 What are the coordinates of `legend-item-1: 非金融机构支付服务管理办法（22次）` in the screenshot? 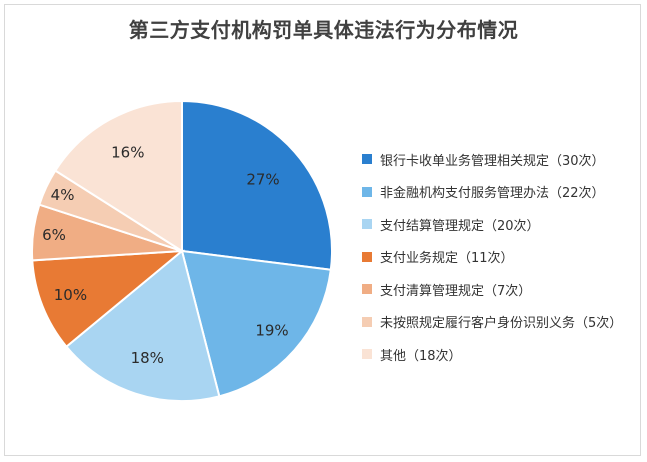 It's located at (492, 192).